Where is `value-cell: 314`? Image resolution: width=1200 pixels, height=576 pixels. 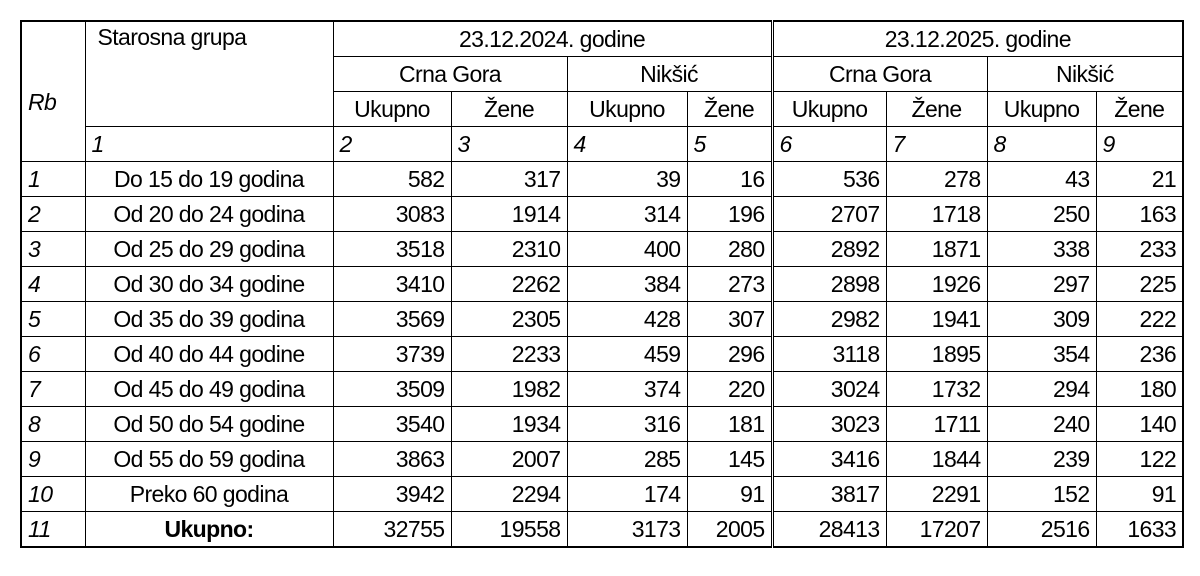 value-cell: 314 is located at coordinates (627, 214).